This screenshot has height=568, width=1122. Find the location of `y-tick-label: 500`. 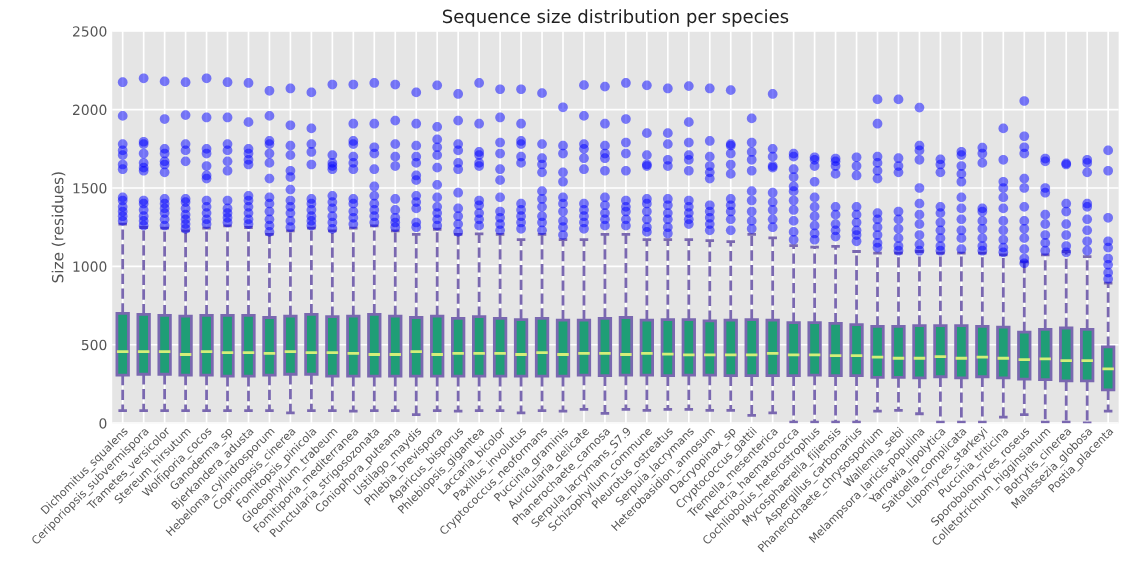

y-tick-label: 500 is located at coordinates (94, 345).